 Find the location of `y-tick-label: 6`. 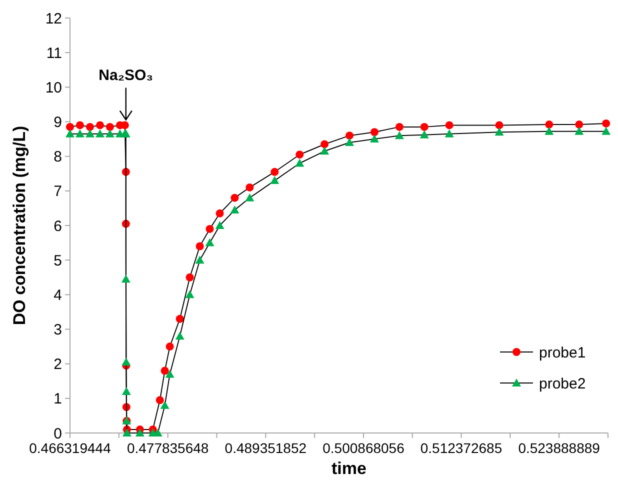

y-tick-label: 6 is located at coordinates (58, 226).